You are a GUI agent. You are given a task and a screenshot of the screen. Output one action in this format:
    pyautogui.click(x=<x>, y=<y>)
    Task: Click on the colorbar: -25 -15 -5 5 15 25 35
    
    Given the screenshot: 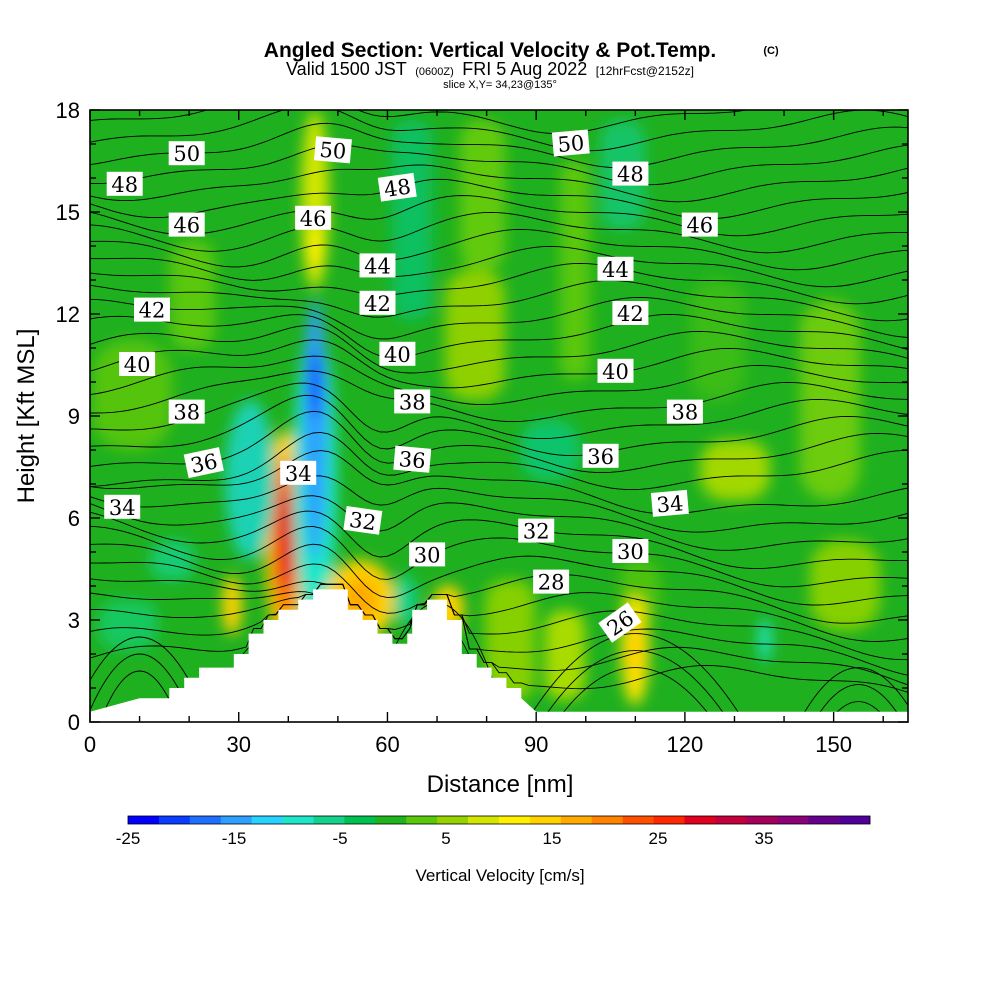 What is the action you would take?
    pyautogui.click(x=493, y=831)
    